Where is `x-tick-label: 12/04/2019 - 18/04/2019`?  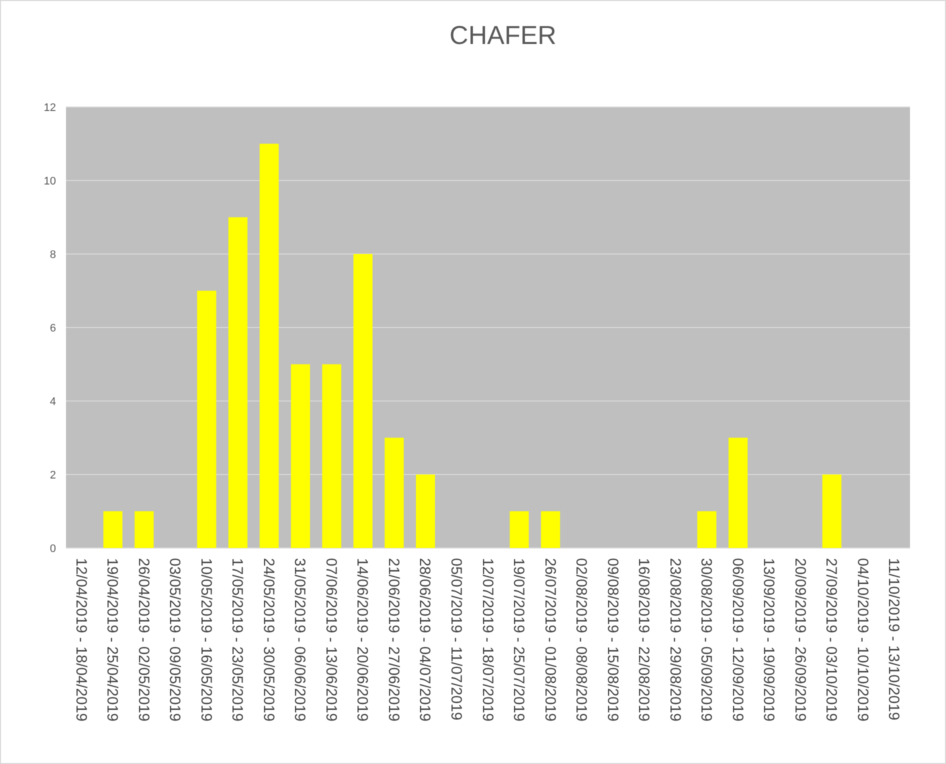 x-tick-label: 12/04/2019 - 18/04/2019 is located at coordinates (81, 640).